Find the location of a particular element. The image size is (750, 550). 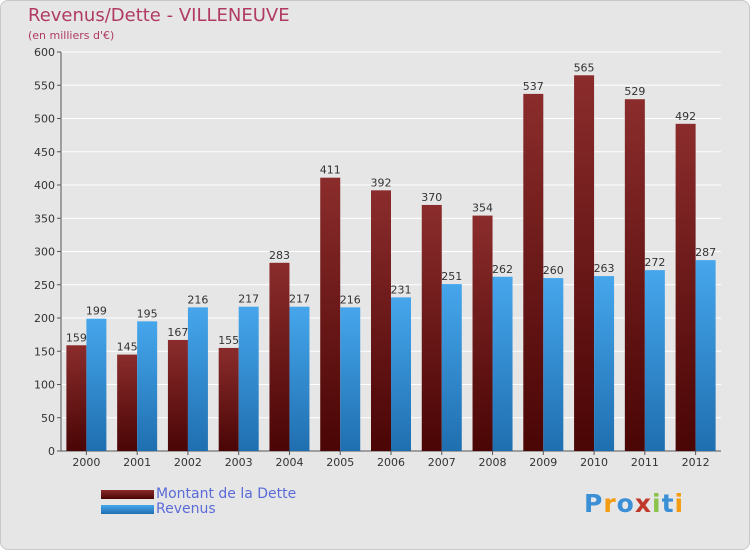

data-label-dette: 167 is located at coordinates (177, 332).